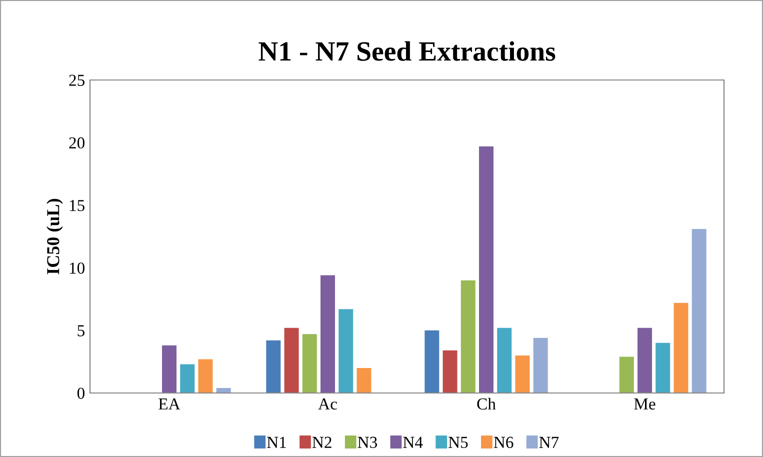 The image size is (763, 457). What do you see at coordinates (77, 143) in the screenshot?
I see `y-tick-label: 20` at bounding box center [77, 143].